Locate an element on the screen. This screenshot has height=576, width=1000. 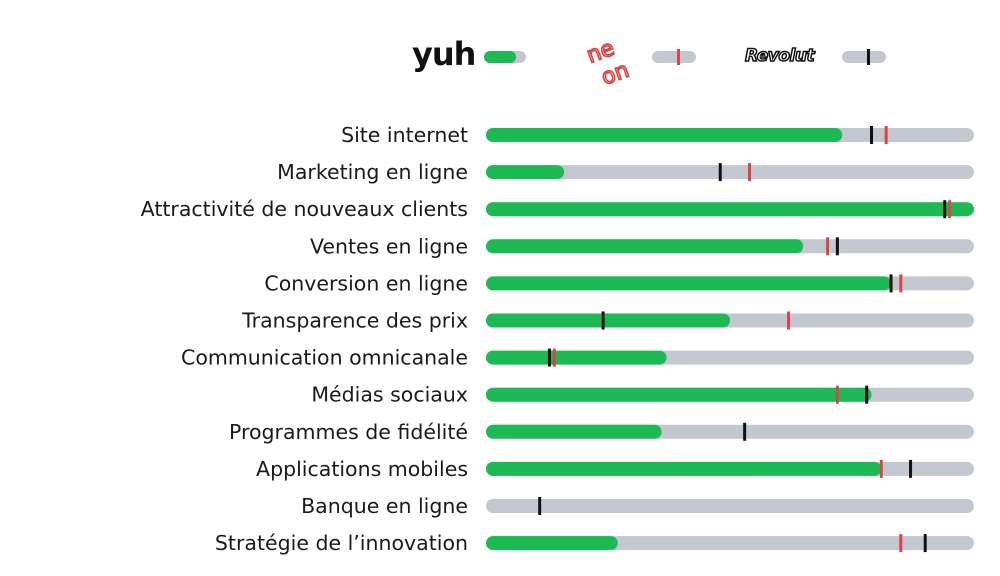
legend-neon-marker is located at coordinates (678, 57).